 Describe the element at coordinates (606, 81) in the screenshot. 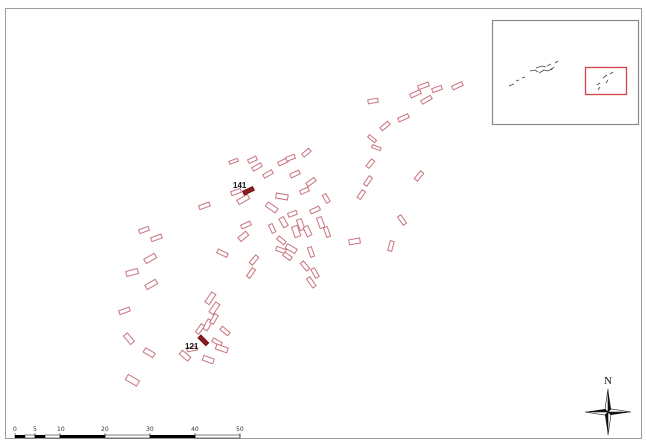

I see `inset-extent-box` at that location.